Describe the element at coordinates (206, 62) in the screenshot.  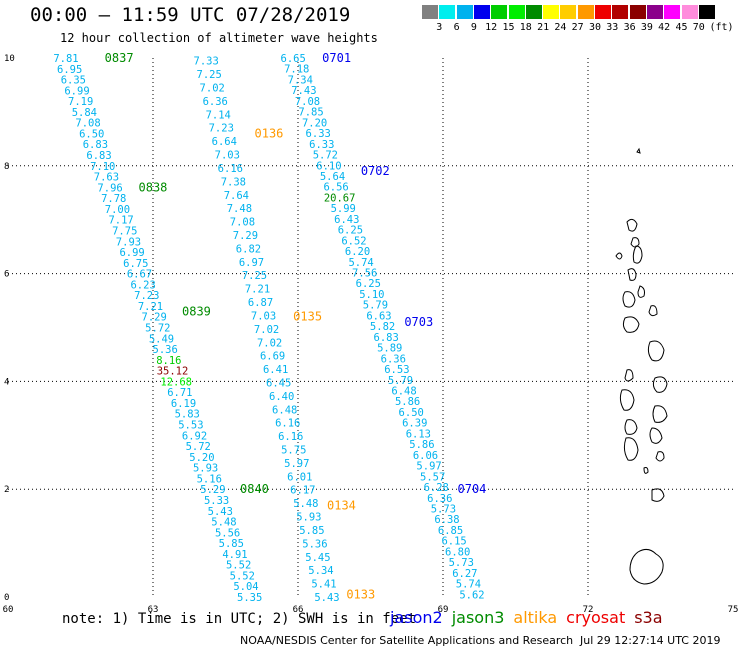
I see `wave-height-value: 7.33` at that location.